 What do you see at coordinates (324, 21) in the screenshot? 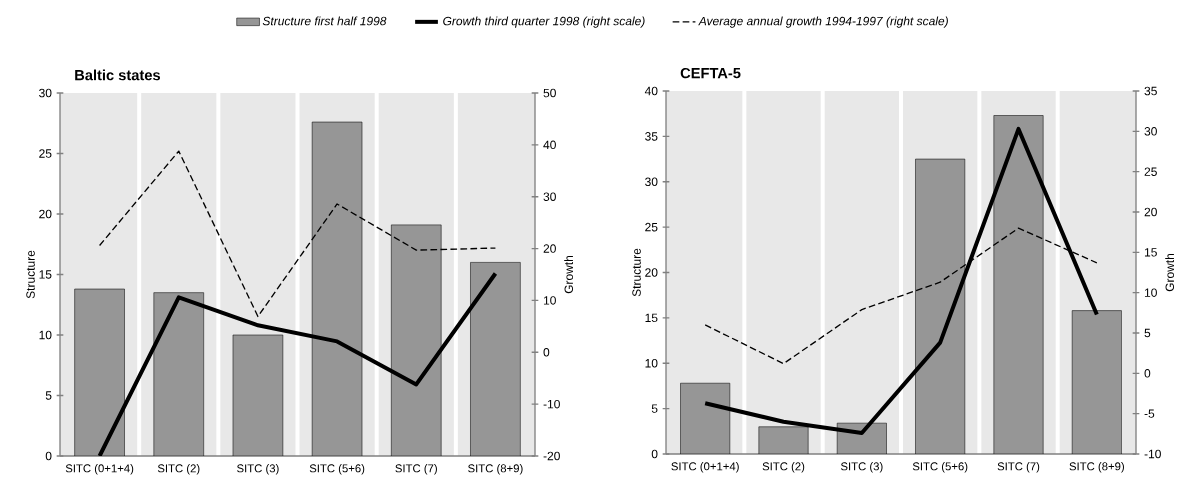
I see `legend-label: Structure first half 1998` at bounding box center [324, 21].